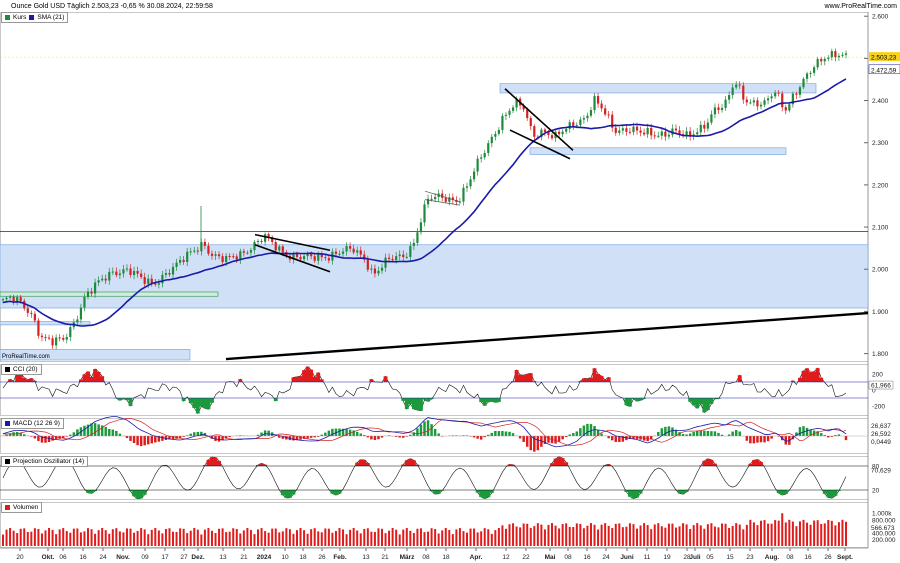  What do you see at coordinates (884, 57) in the screenshot?
I see `last-price-tag` at bounding box center [884, 57].